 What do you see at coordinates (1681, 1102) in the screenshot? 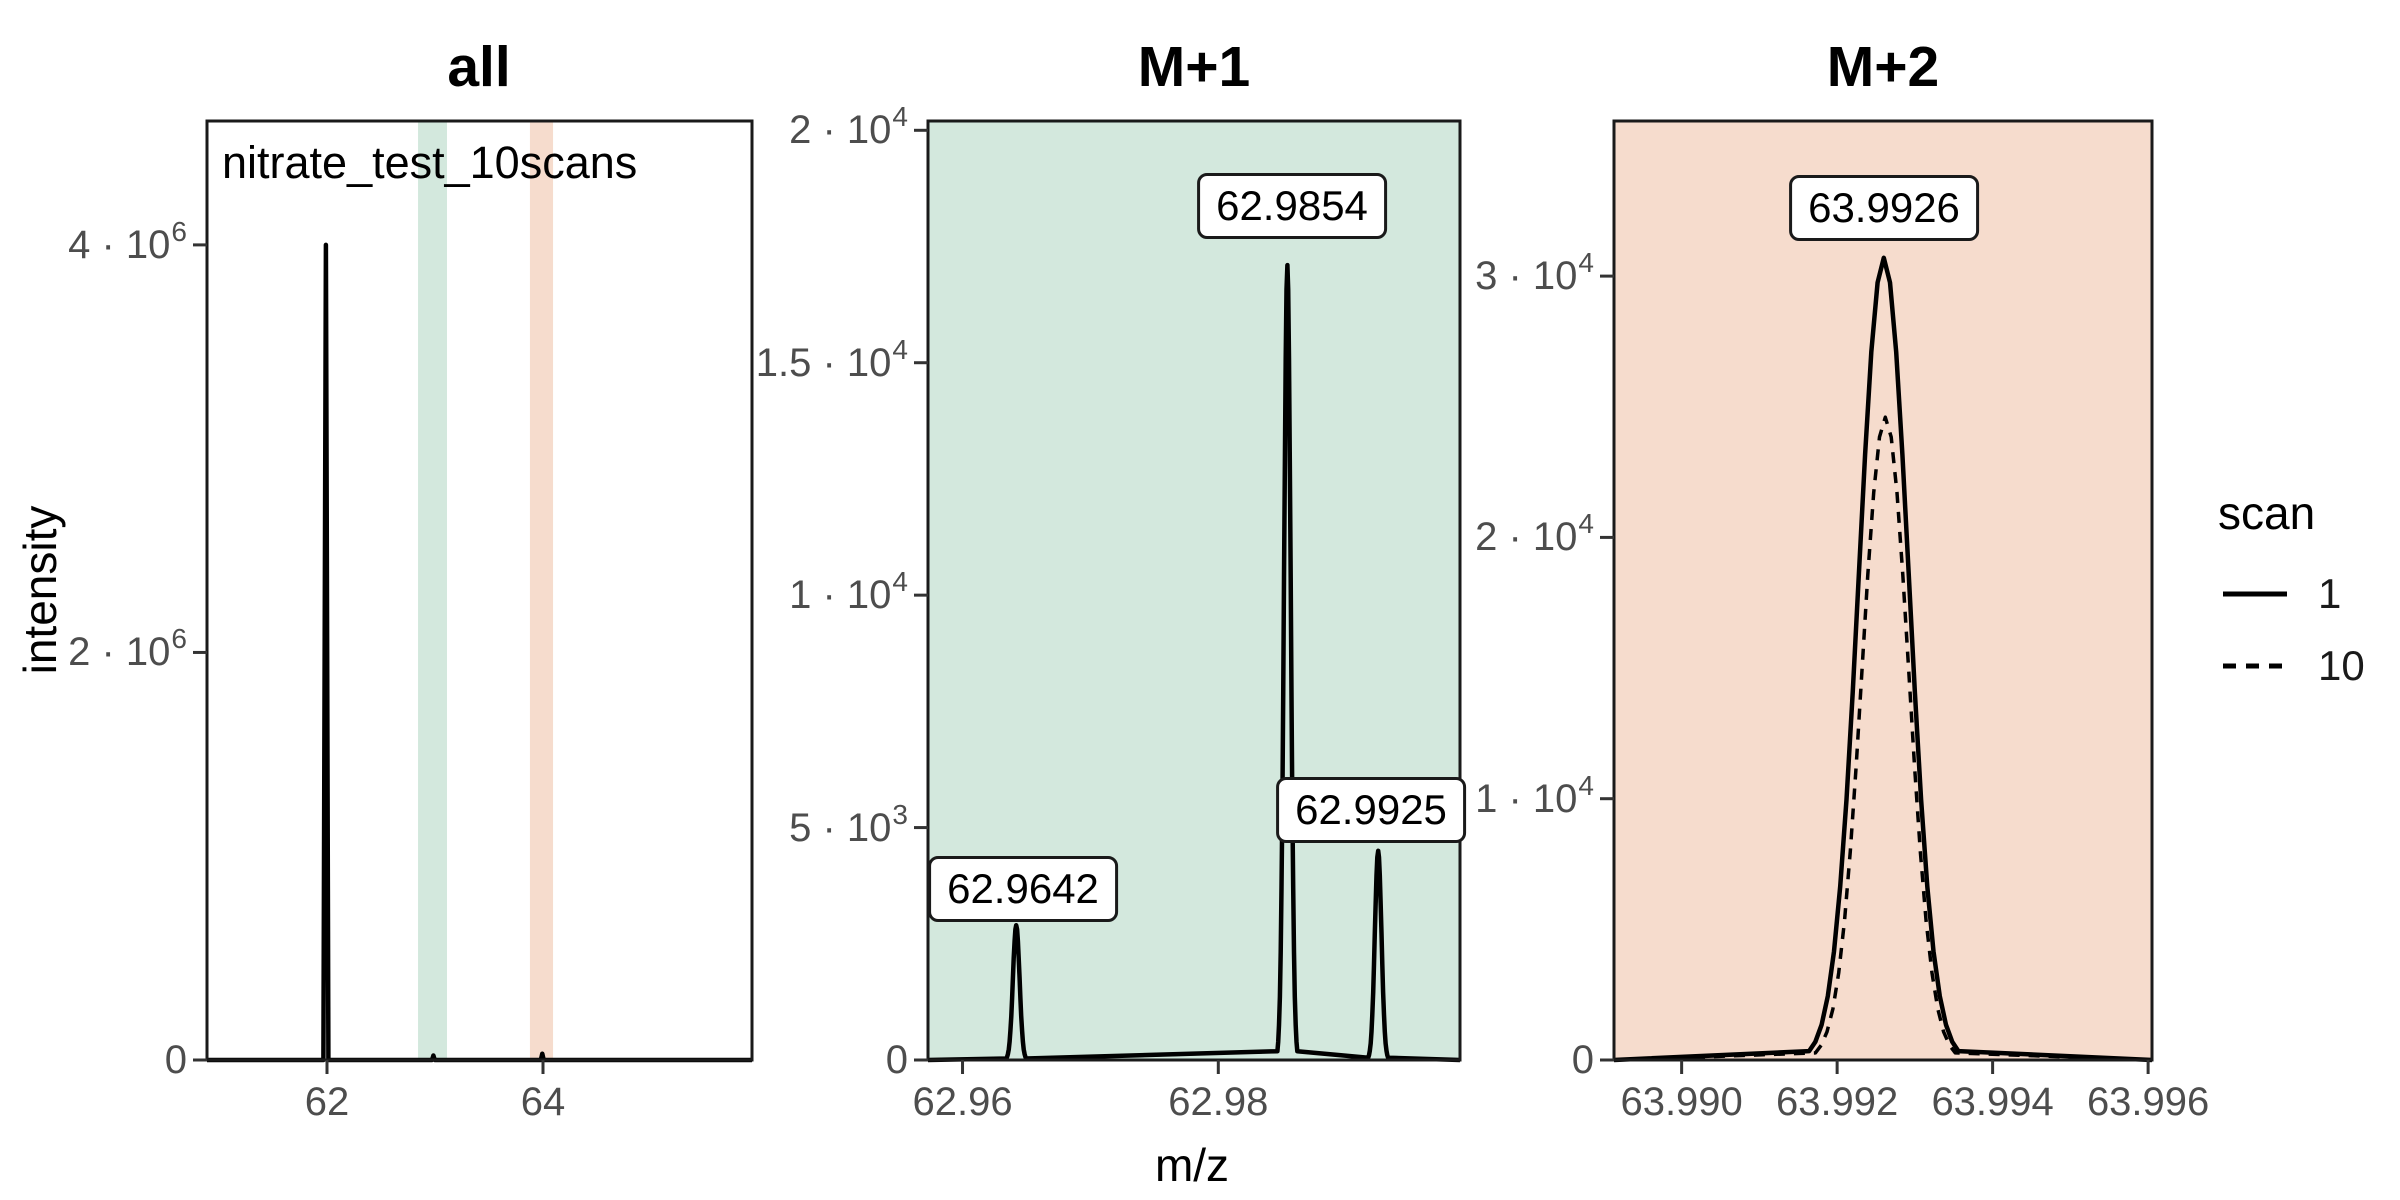
I see `x-tick-label: 63.990` at bounding box center [1681, 1102].